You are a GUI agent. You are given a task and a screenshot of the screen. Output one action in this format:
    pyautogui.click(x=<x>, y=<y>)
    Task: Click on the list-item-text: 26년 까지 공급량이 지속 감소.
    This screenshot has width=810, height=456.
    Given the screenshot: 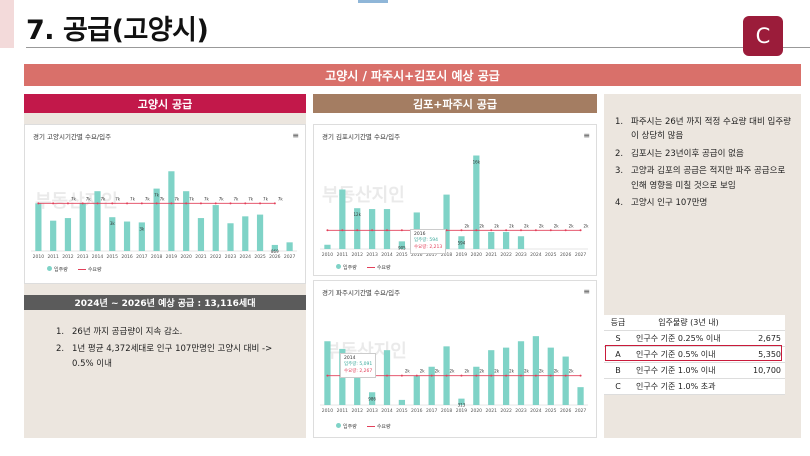 What is the action you would take?
    pyautogui.click(x=127, y=332)
    